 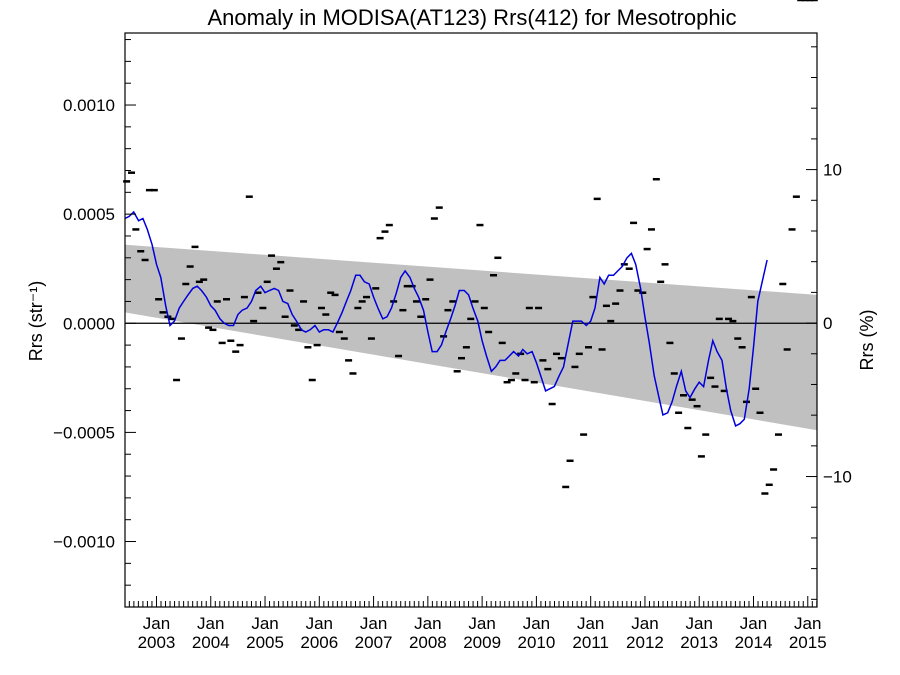 What do you see at coordinates (374, 642) in the screenshot?
I see `x-tick-label-year: 2007` at bounding box center [374, 642].